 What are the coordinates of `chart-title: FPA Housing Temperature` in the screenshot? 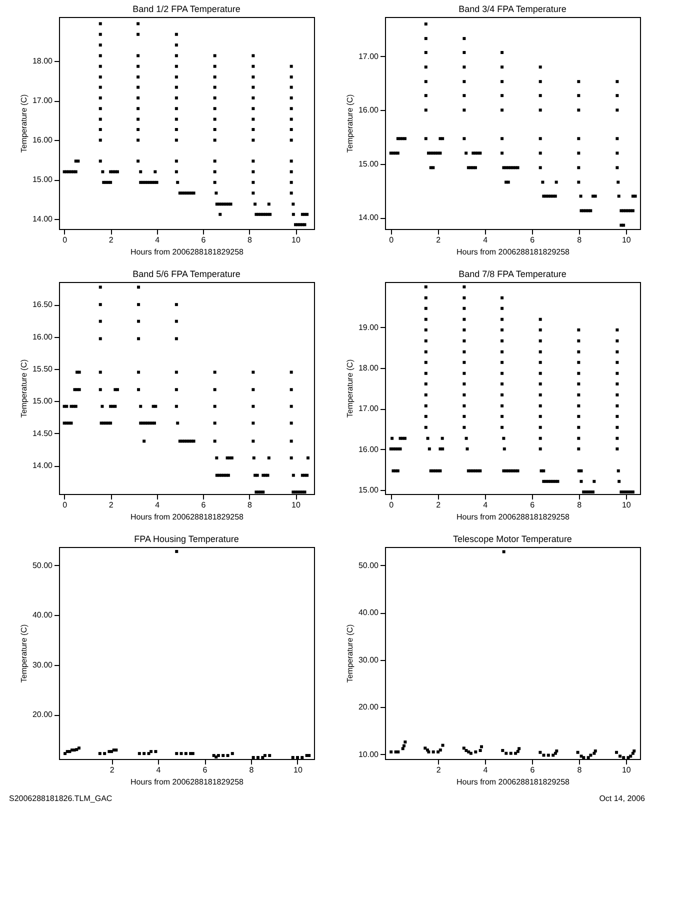 It's located at (186, 539).